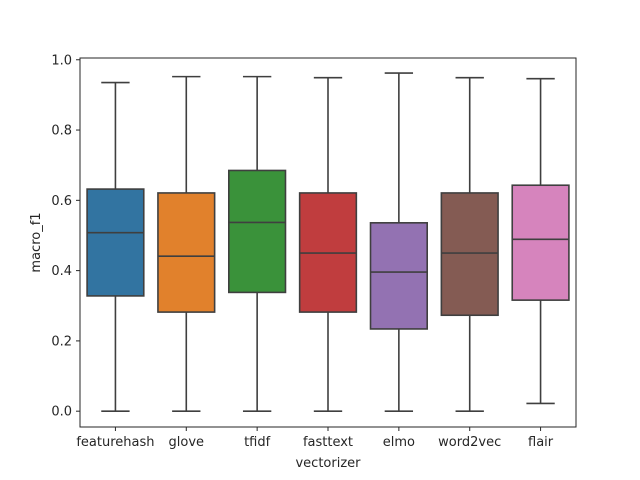 This screenshot has height=480, width=640. Describe the element at coordinates (115, 442) in the screenshot. I see `x-tick-label: featurehash` at that location.